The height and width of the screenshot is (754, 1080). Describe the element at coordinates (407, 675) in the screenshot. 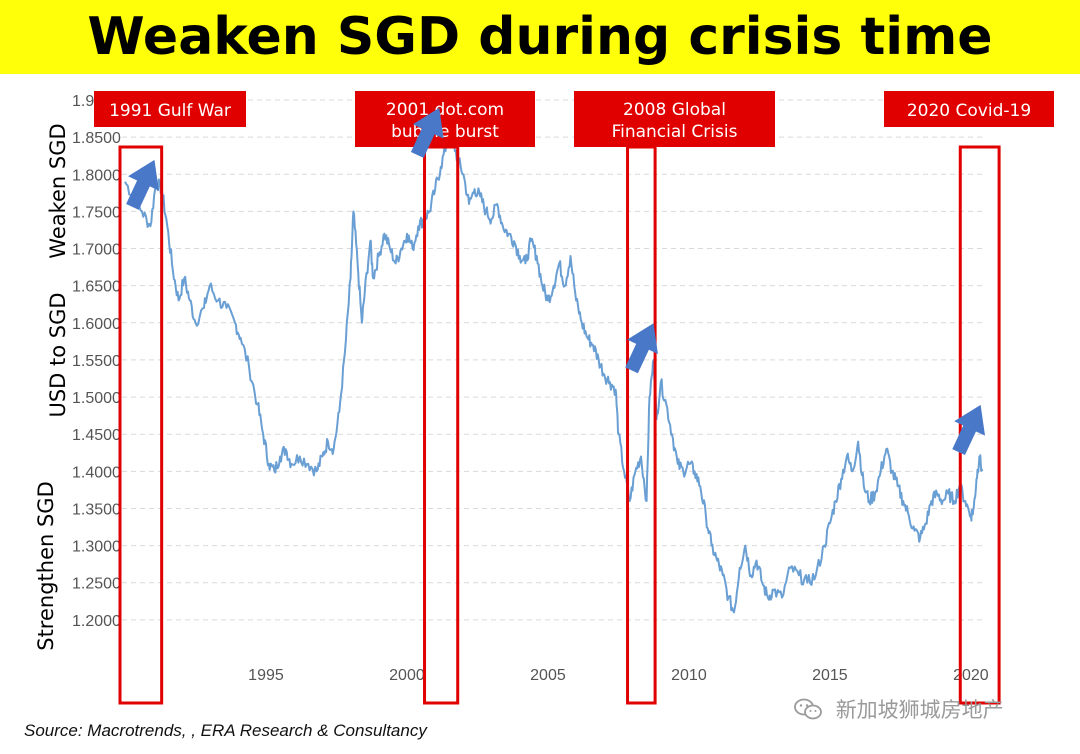

I see `x-tick-label: 2000` at that location.